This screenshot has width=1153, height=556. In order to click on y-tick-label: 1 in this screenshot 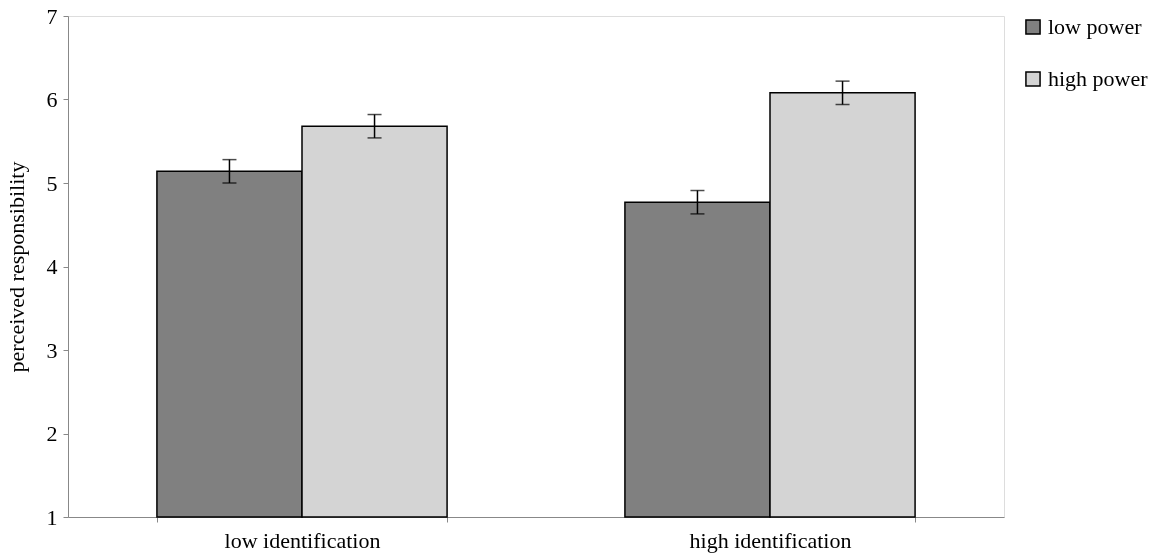, I will do `click(52, 517)`.